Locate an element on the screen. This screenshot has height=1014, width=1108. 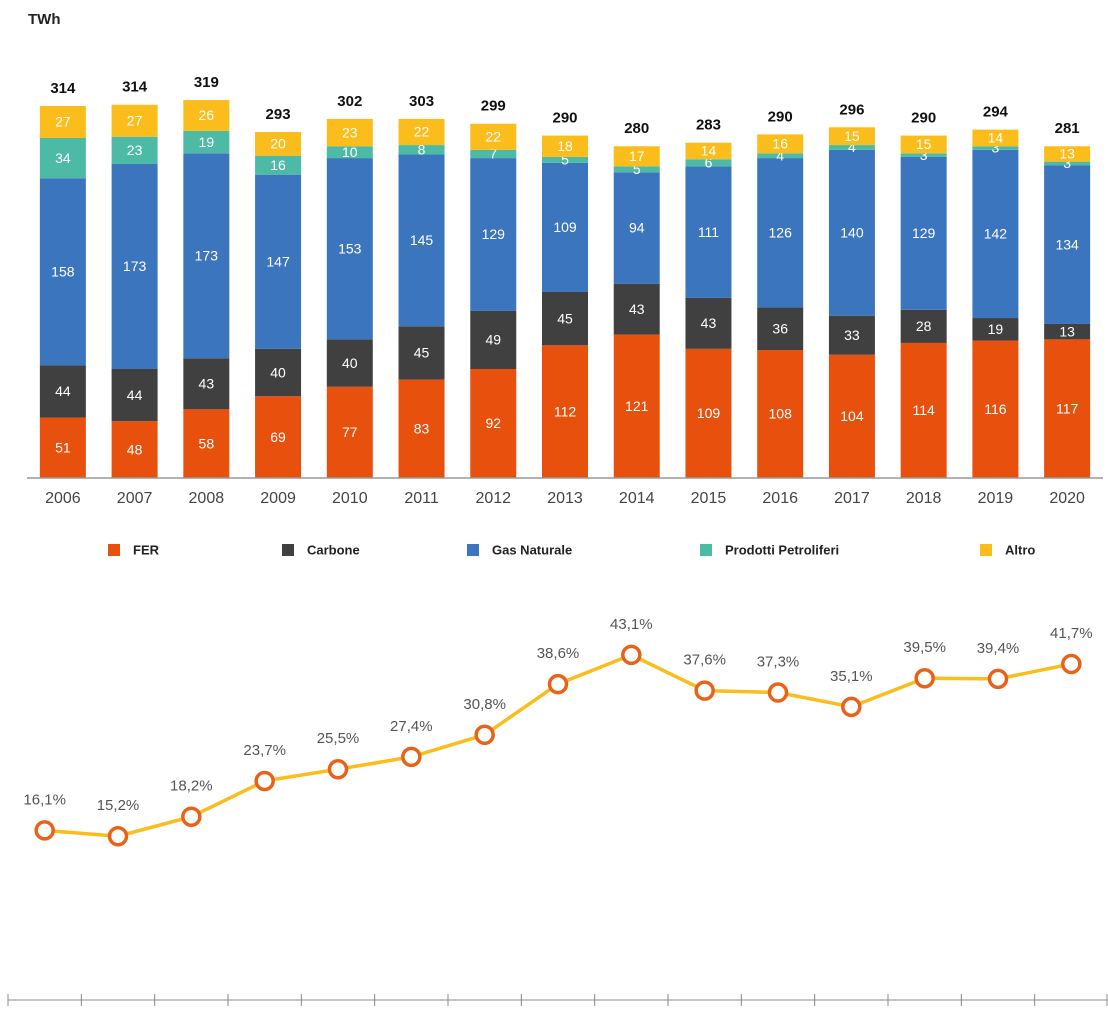
total-label: 294 is located at coordinates (996, 112).